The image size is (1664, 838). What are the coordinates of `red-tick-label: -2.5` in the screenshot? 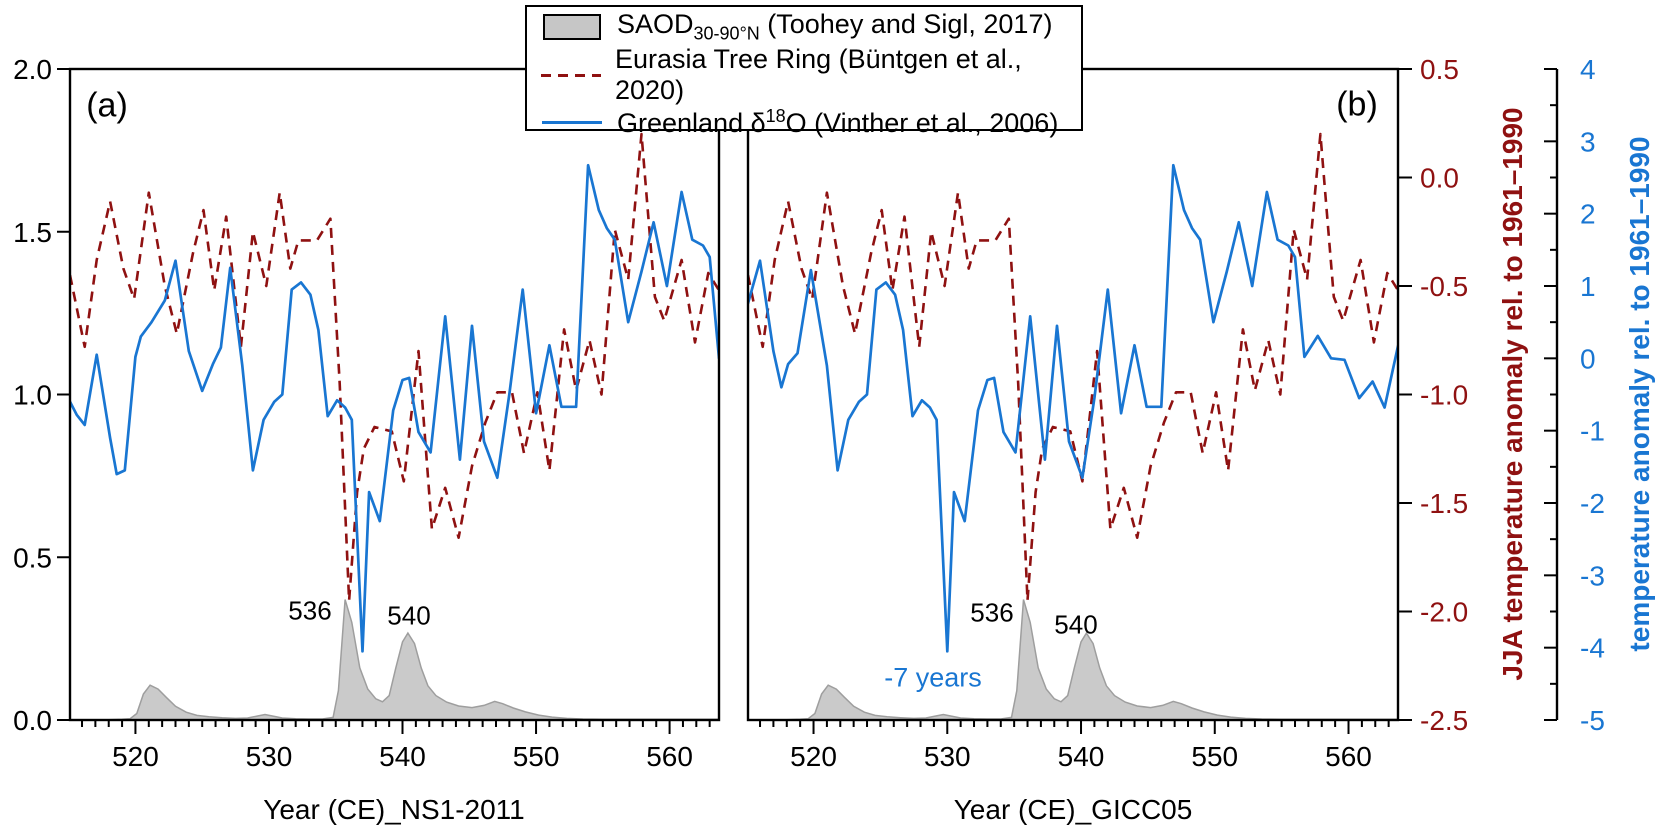 It's located at (1444, 720).